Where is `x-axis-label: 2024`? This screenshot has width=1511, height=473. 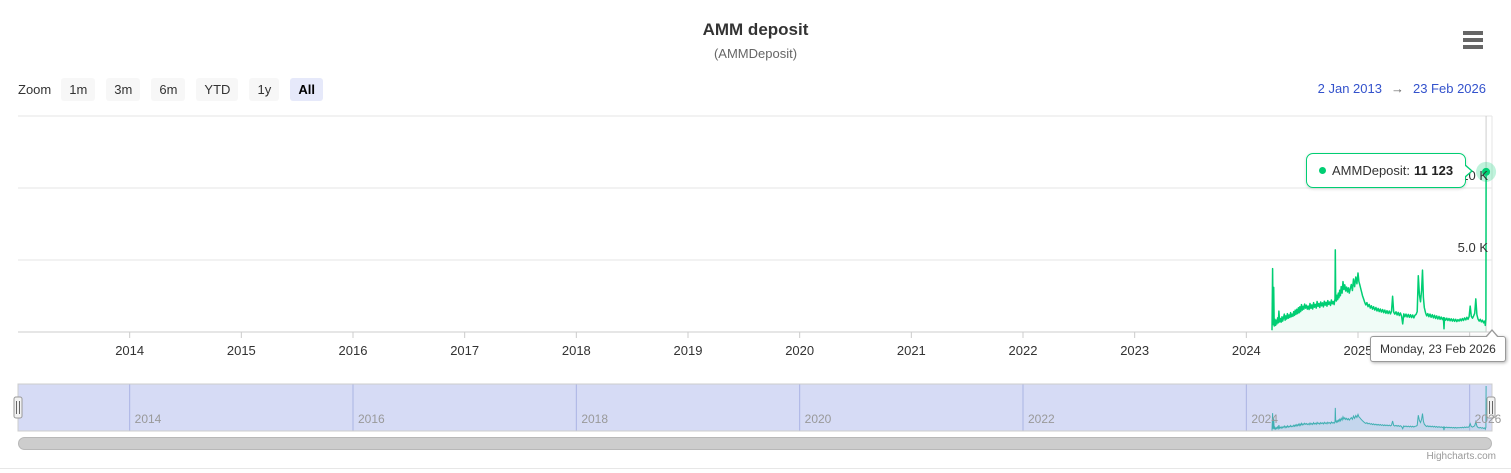 x-axis-label: 2024 is located at coordinates (1246, 350).